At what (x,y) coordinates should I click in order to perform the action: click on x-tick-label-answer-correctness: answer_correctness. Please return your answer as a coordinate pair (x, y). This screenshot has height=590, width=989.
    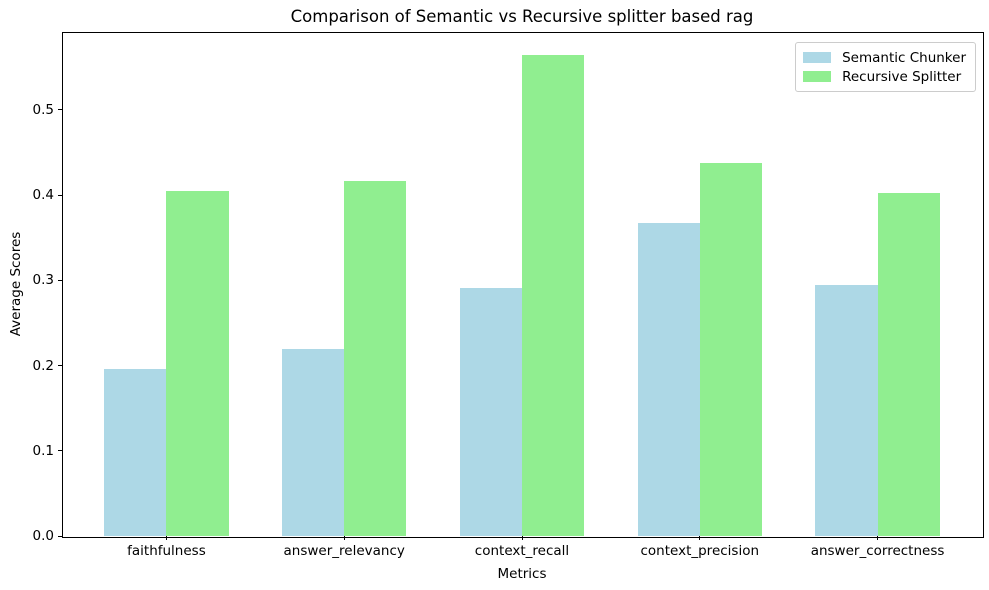
    Looking at the image, I should click on (877, 551).